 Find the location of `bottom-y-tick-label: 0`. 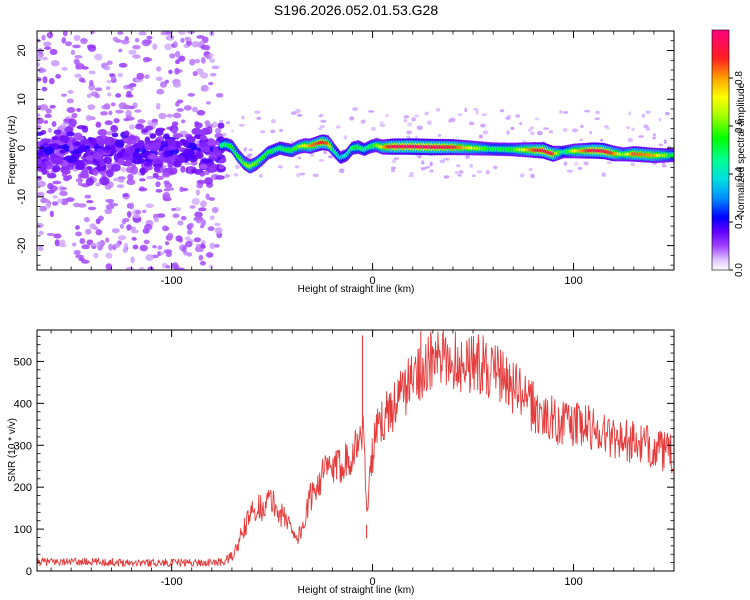

bottom-y-tick-label: 0 is located at coordinates (29, 572).